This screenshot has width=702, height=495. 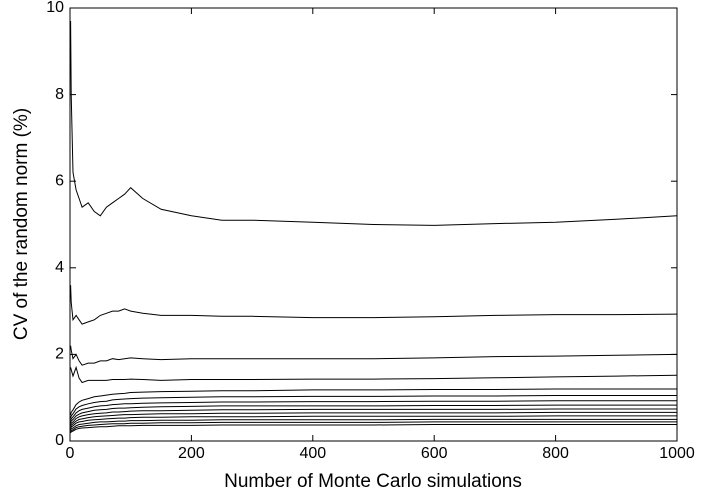 I want to click on y-tick-label: 8, so click(x=59, y=94).